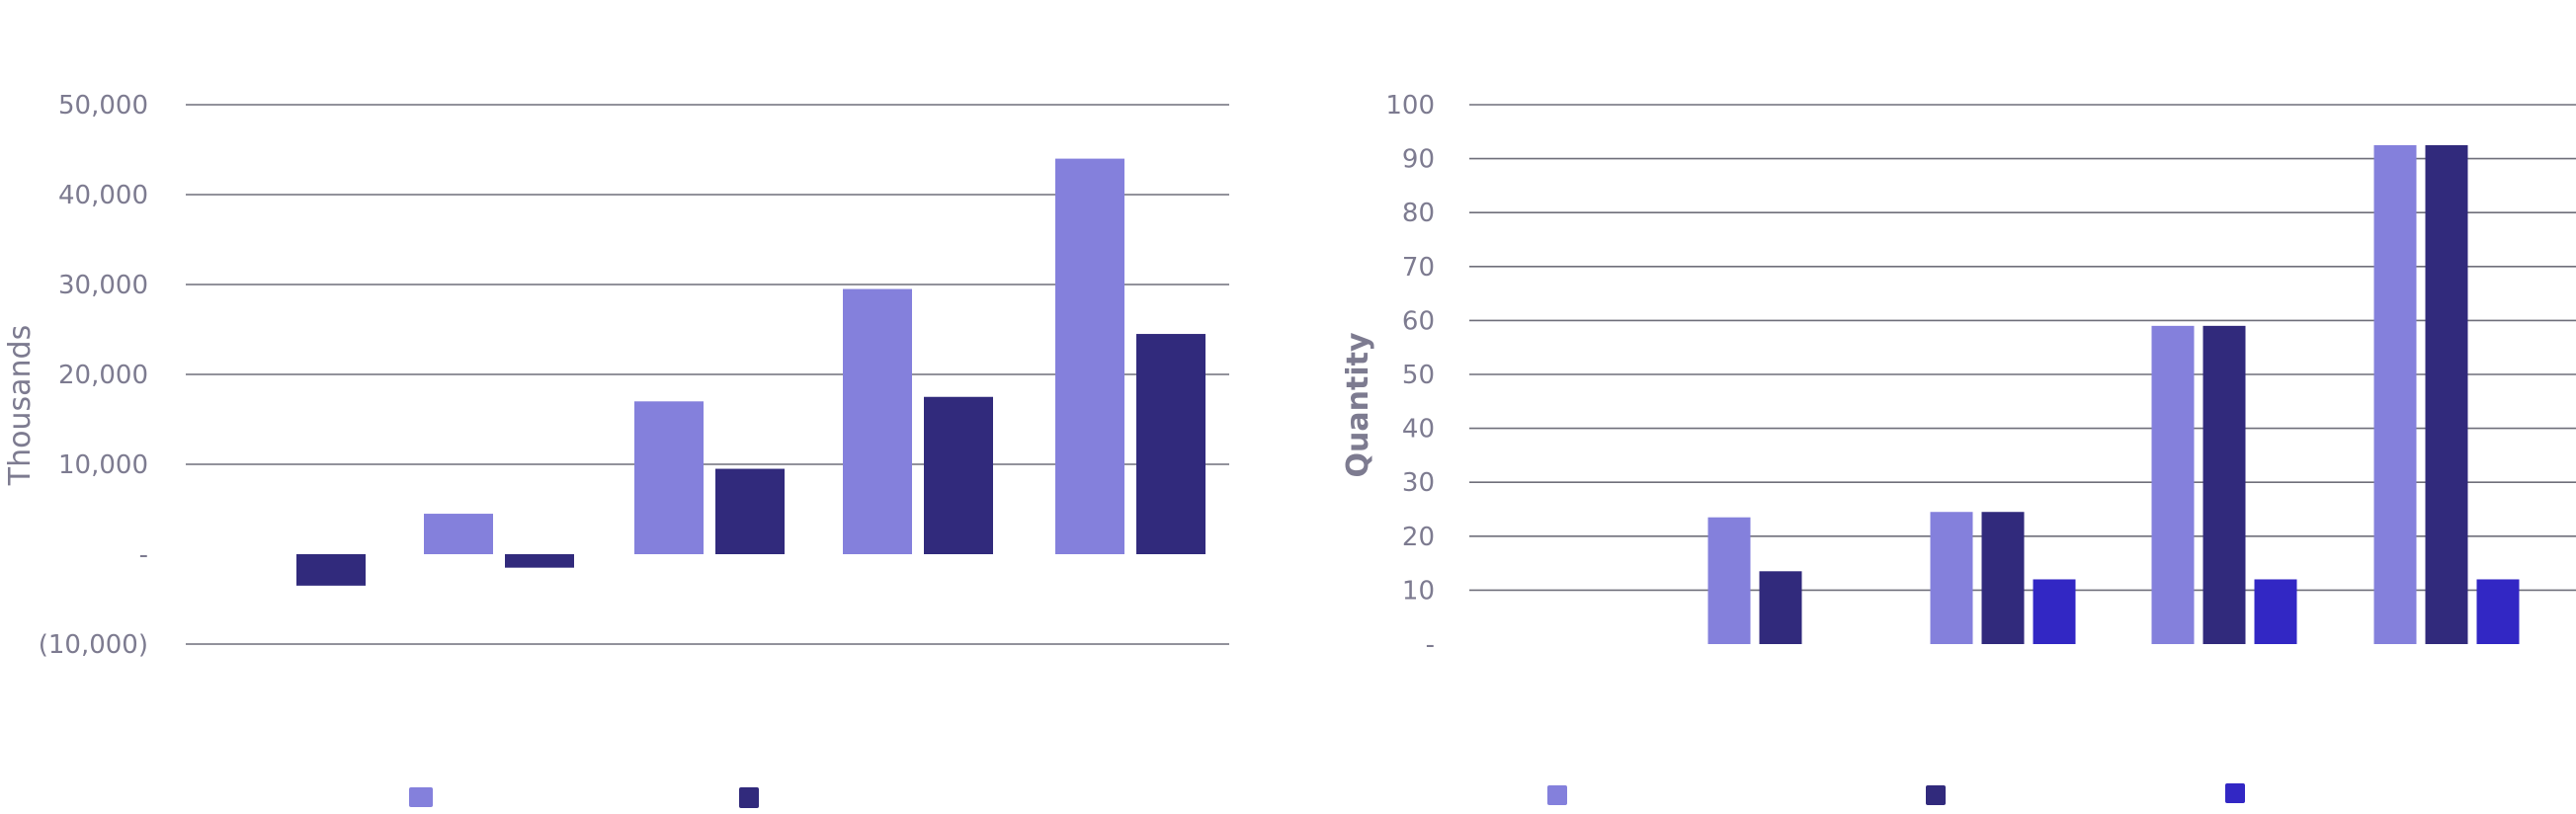  What do you see at coordinates (1358, 404) in the screenshot?
I see `right-y-axis-title: Quantity` at bounding box center [1358, 404].